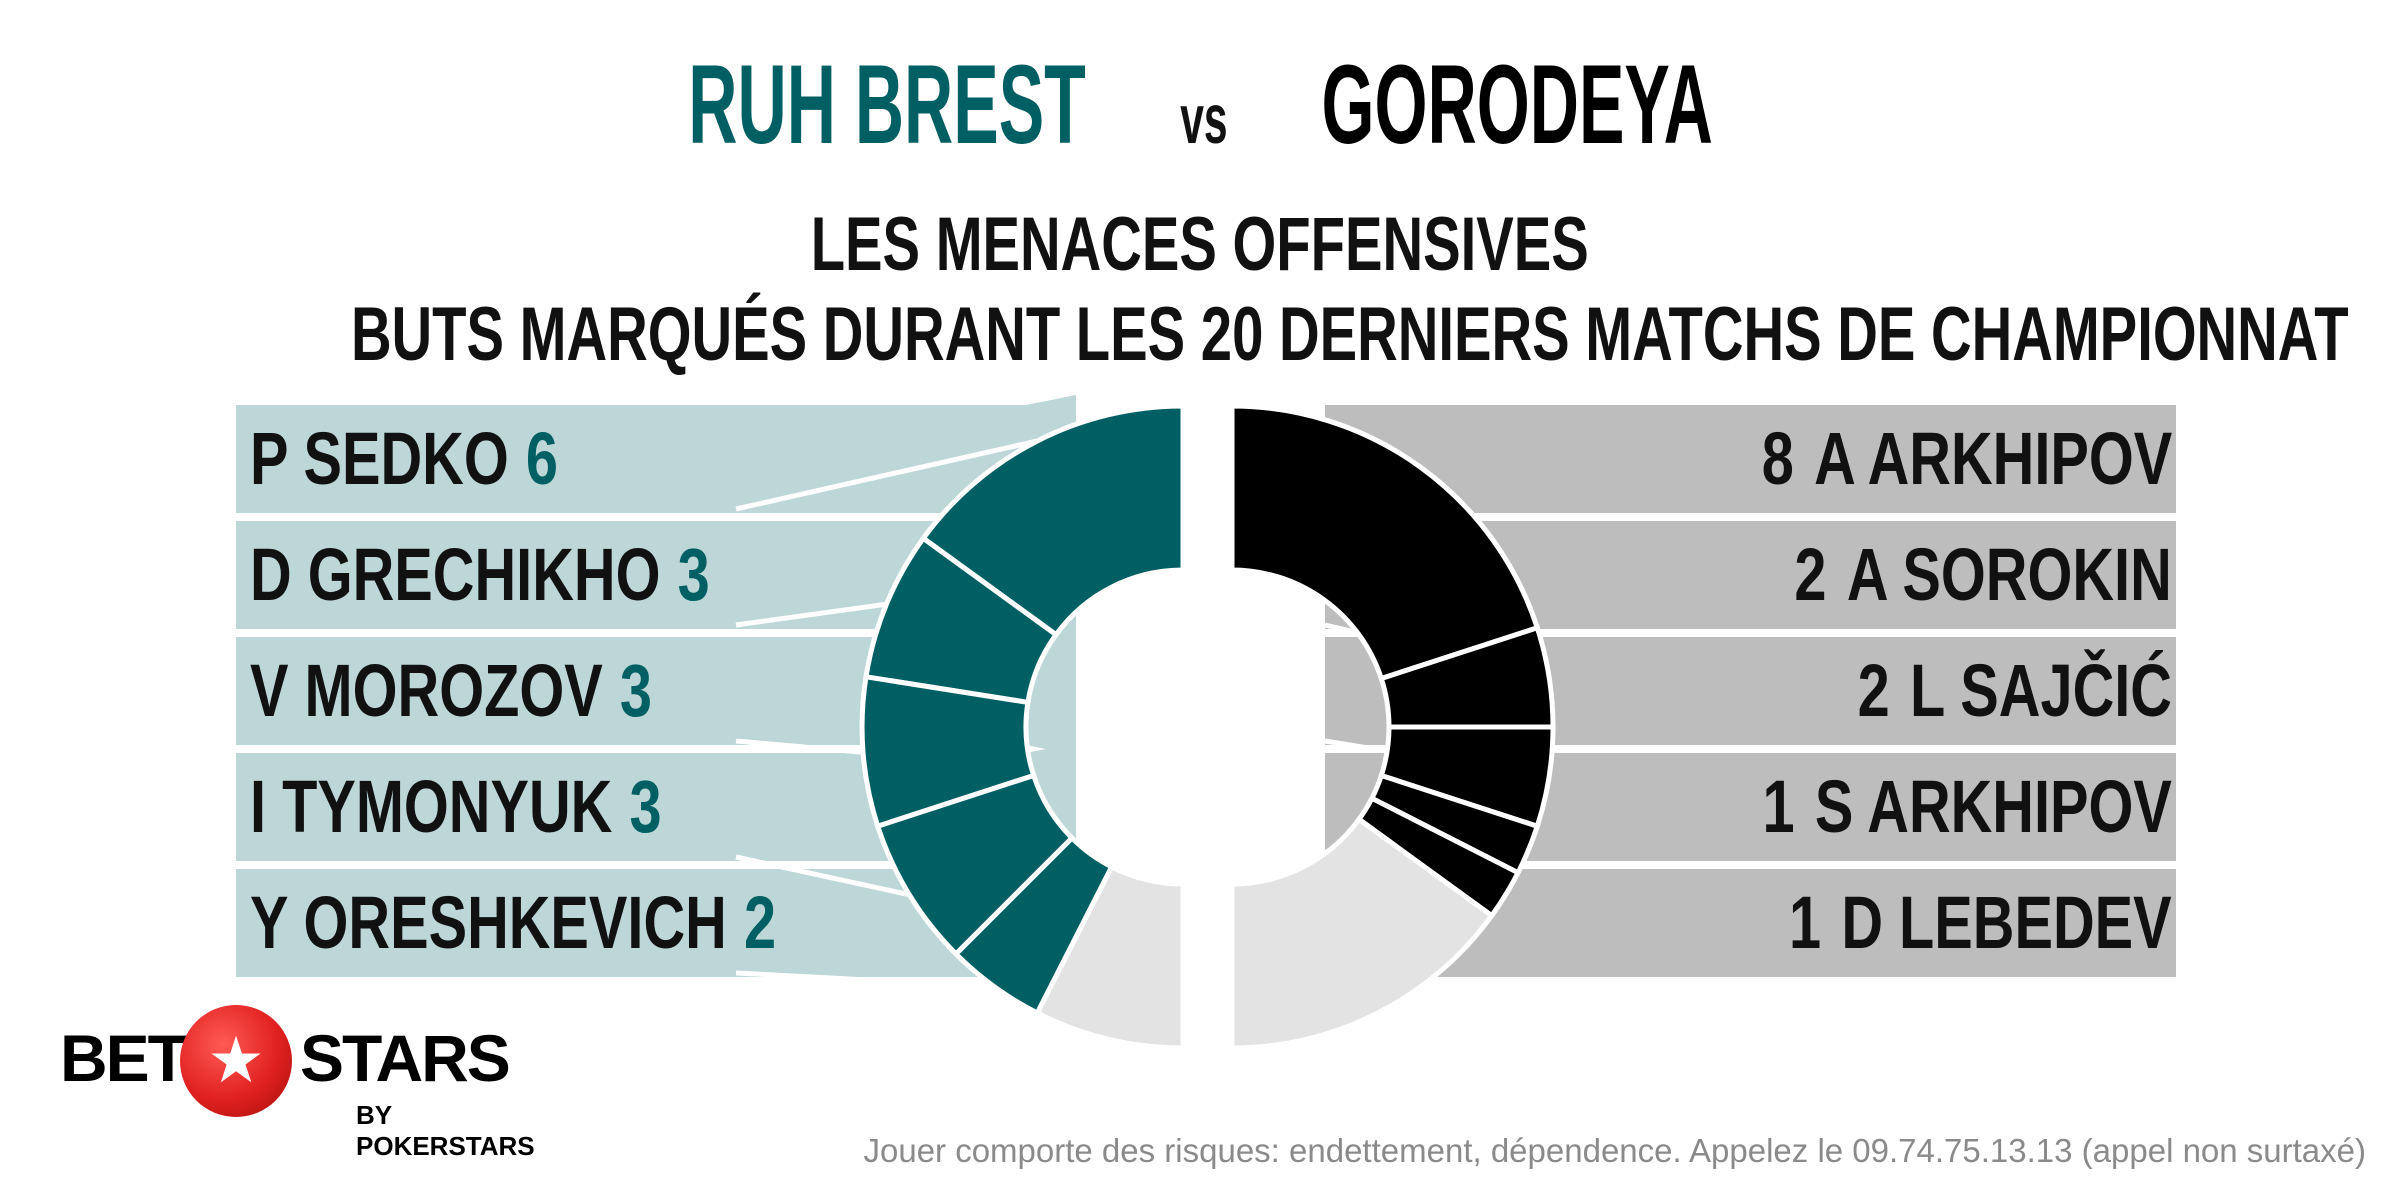  What do you see at coordinates (1204, 119) in the screenshot?
I see `vs-label: vs` at bounding box center [1204, 119].